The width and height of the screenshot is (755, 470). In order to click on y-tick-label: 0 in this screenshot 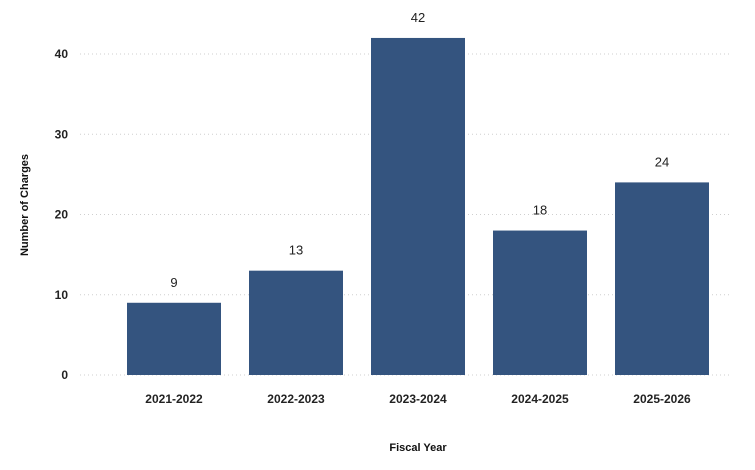, I will do `click(64, 375)`.